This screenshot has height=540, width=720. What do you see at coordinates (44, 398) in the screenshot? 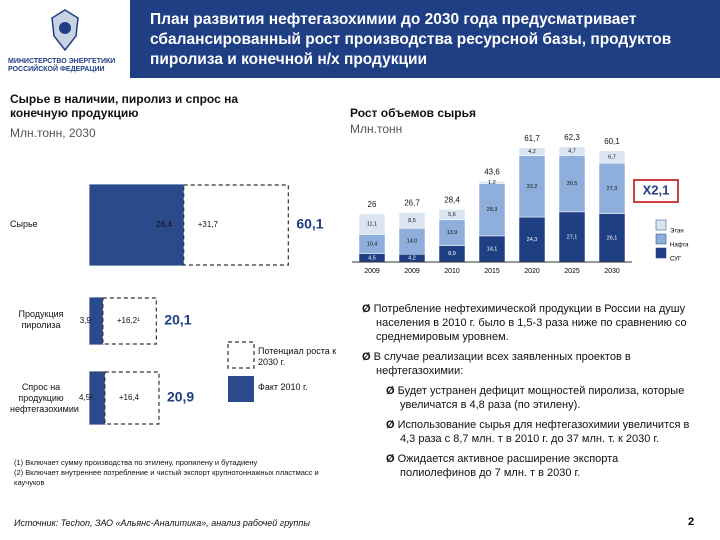
I see `category-label: Спрос на продукцию нефтегазохимии` at bounding box center [44, 398].